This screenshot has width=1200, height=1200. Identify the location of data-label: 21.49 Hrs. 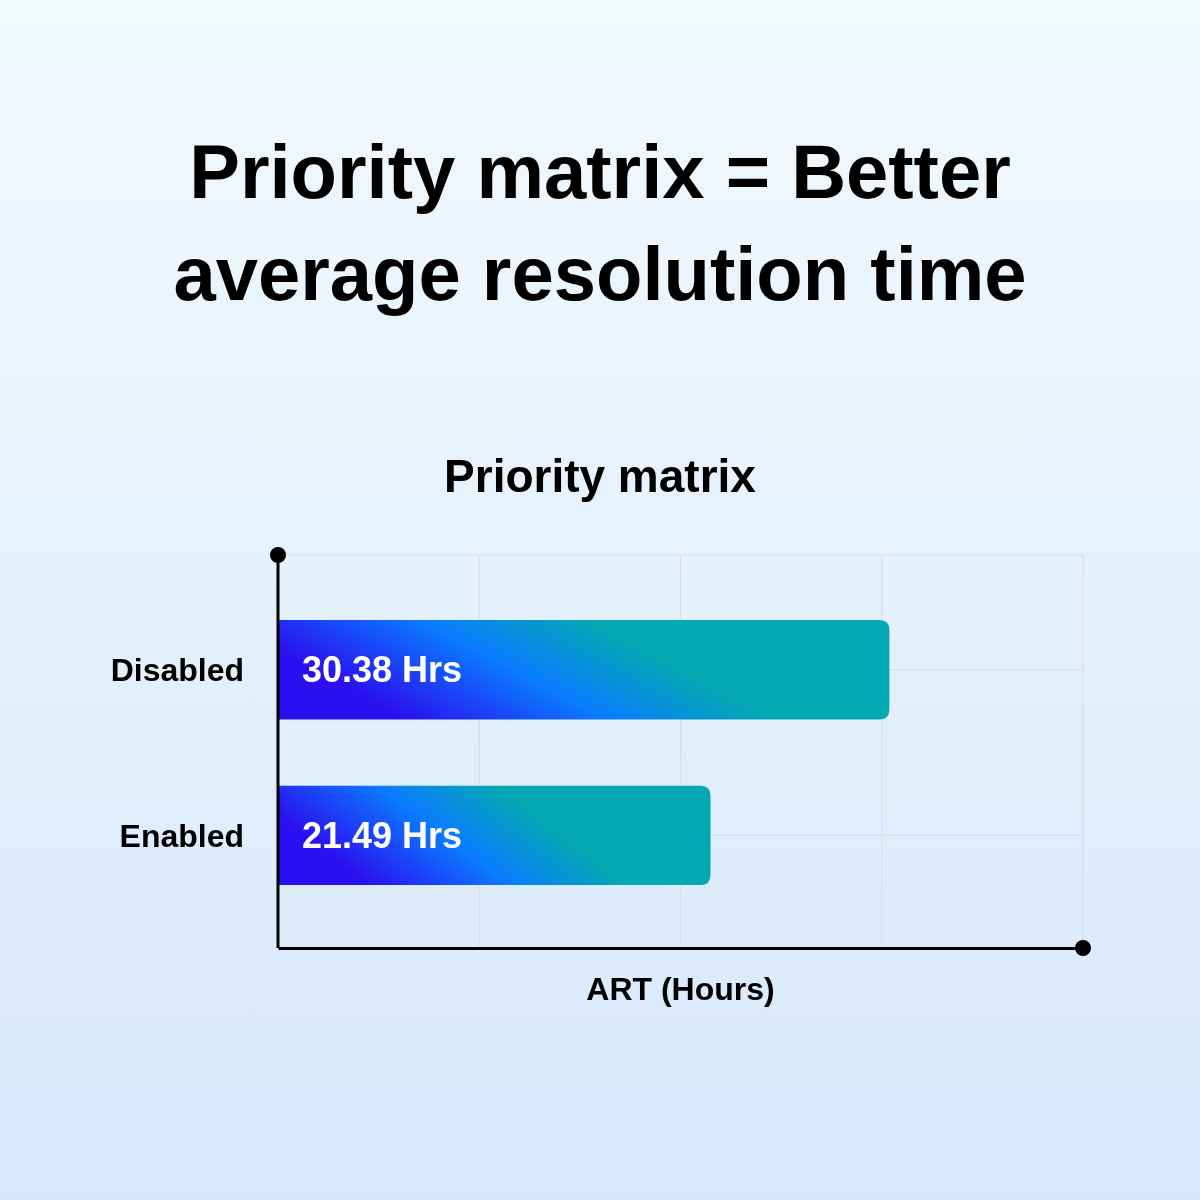
(382, 835).